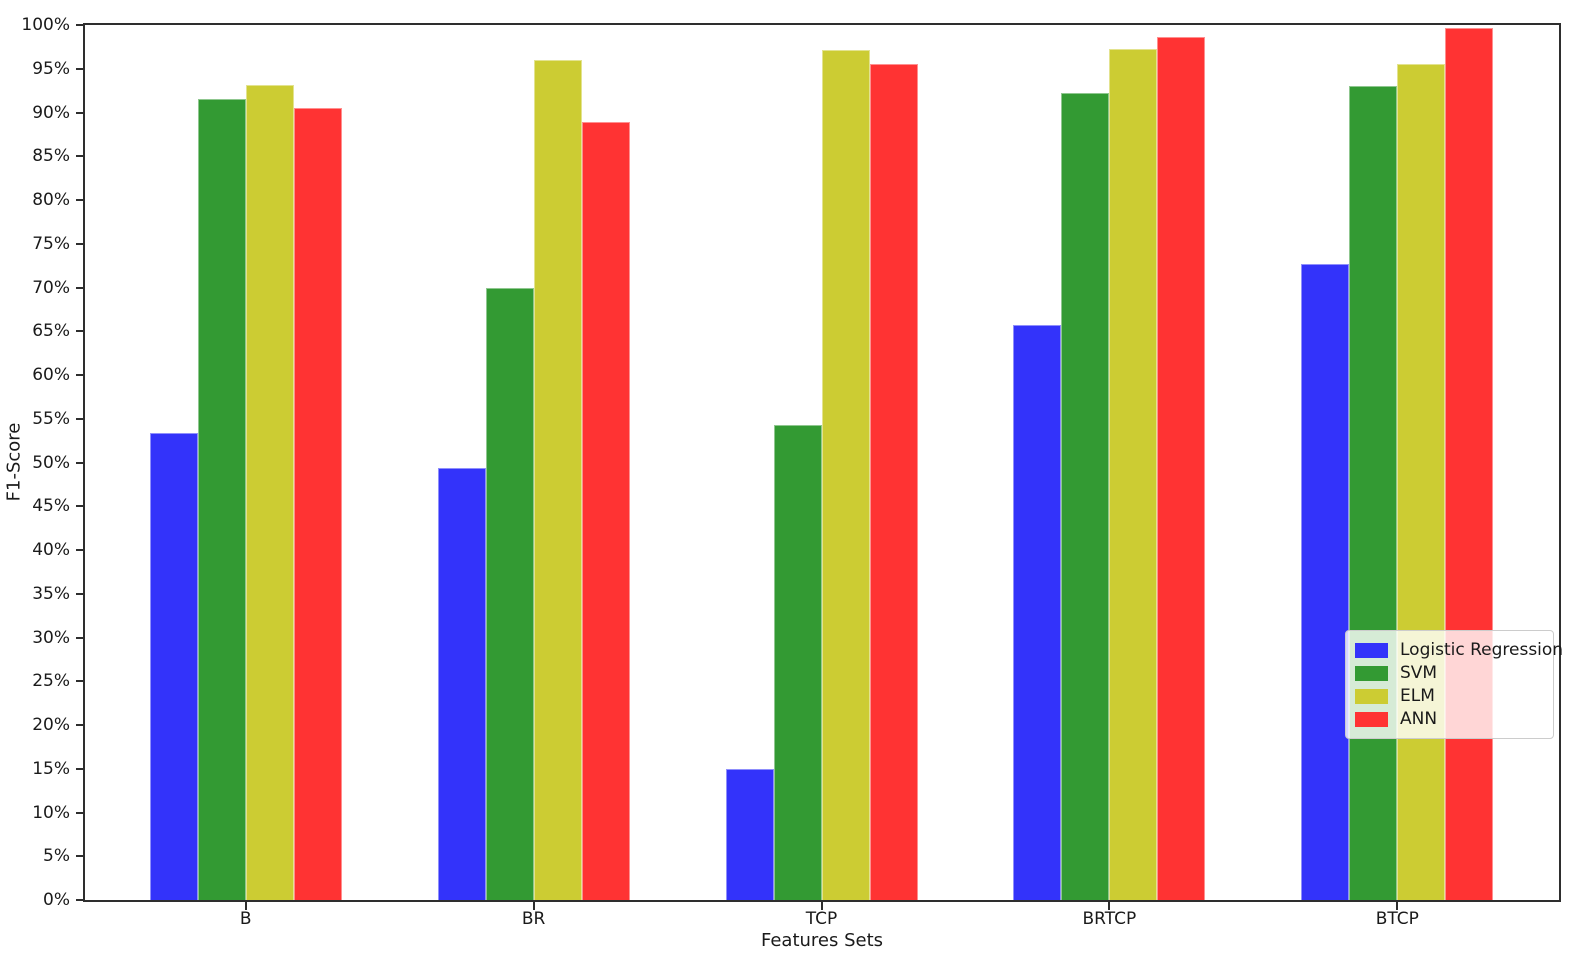  Describe the element at coordinates (533, 919) in the screenshot. I see `x-tick-label-br: BR` at that location.